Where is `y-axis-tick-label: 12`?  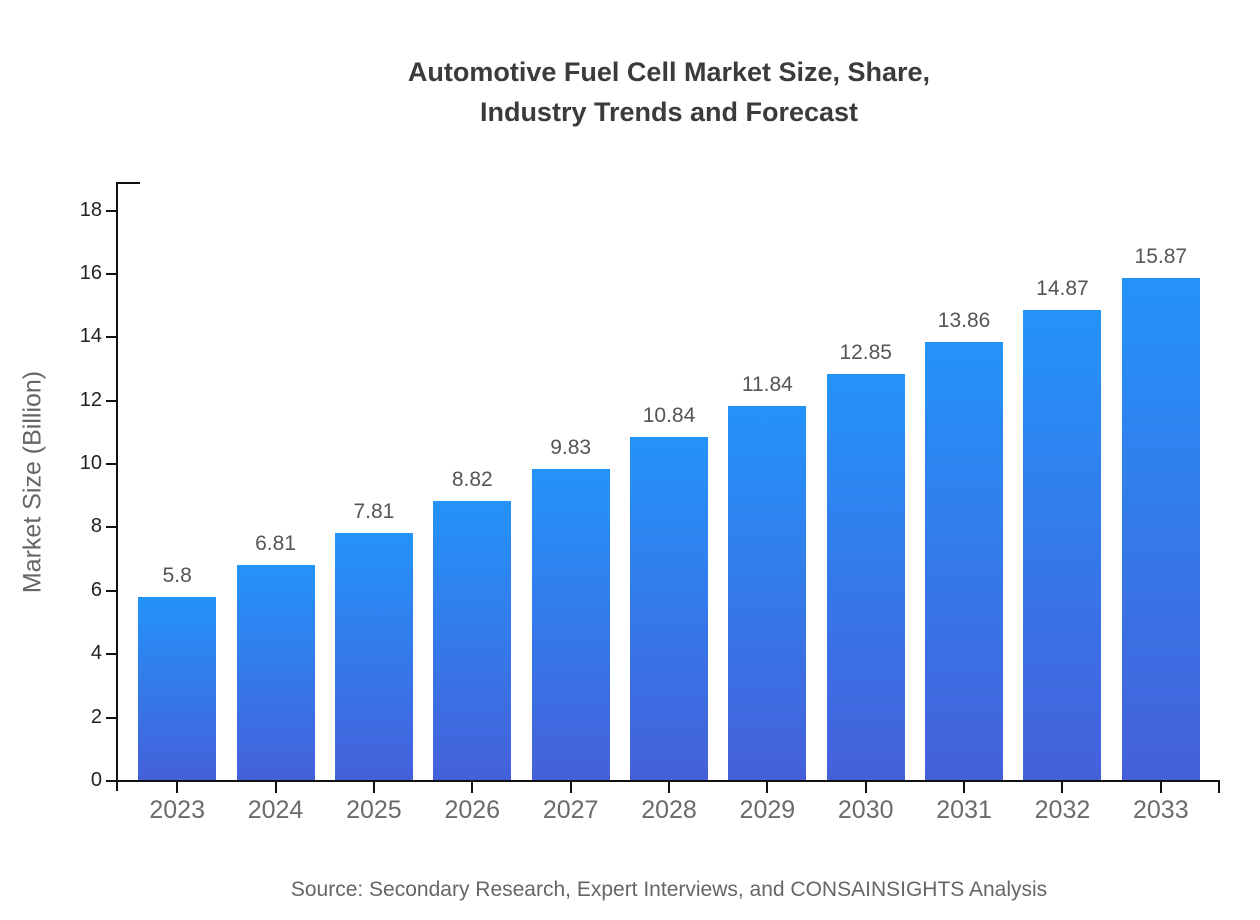 y-axis-tick-label: 12 is located at coordinates (90, 399).